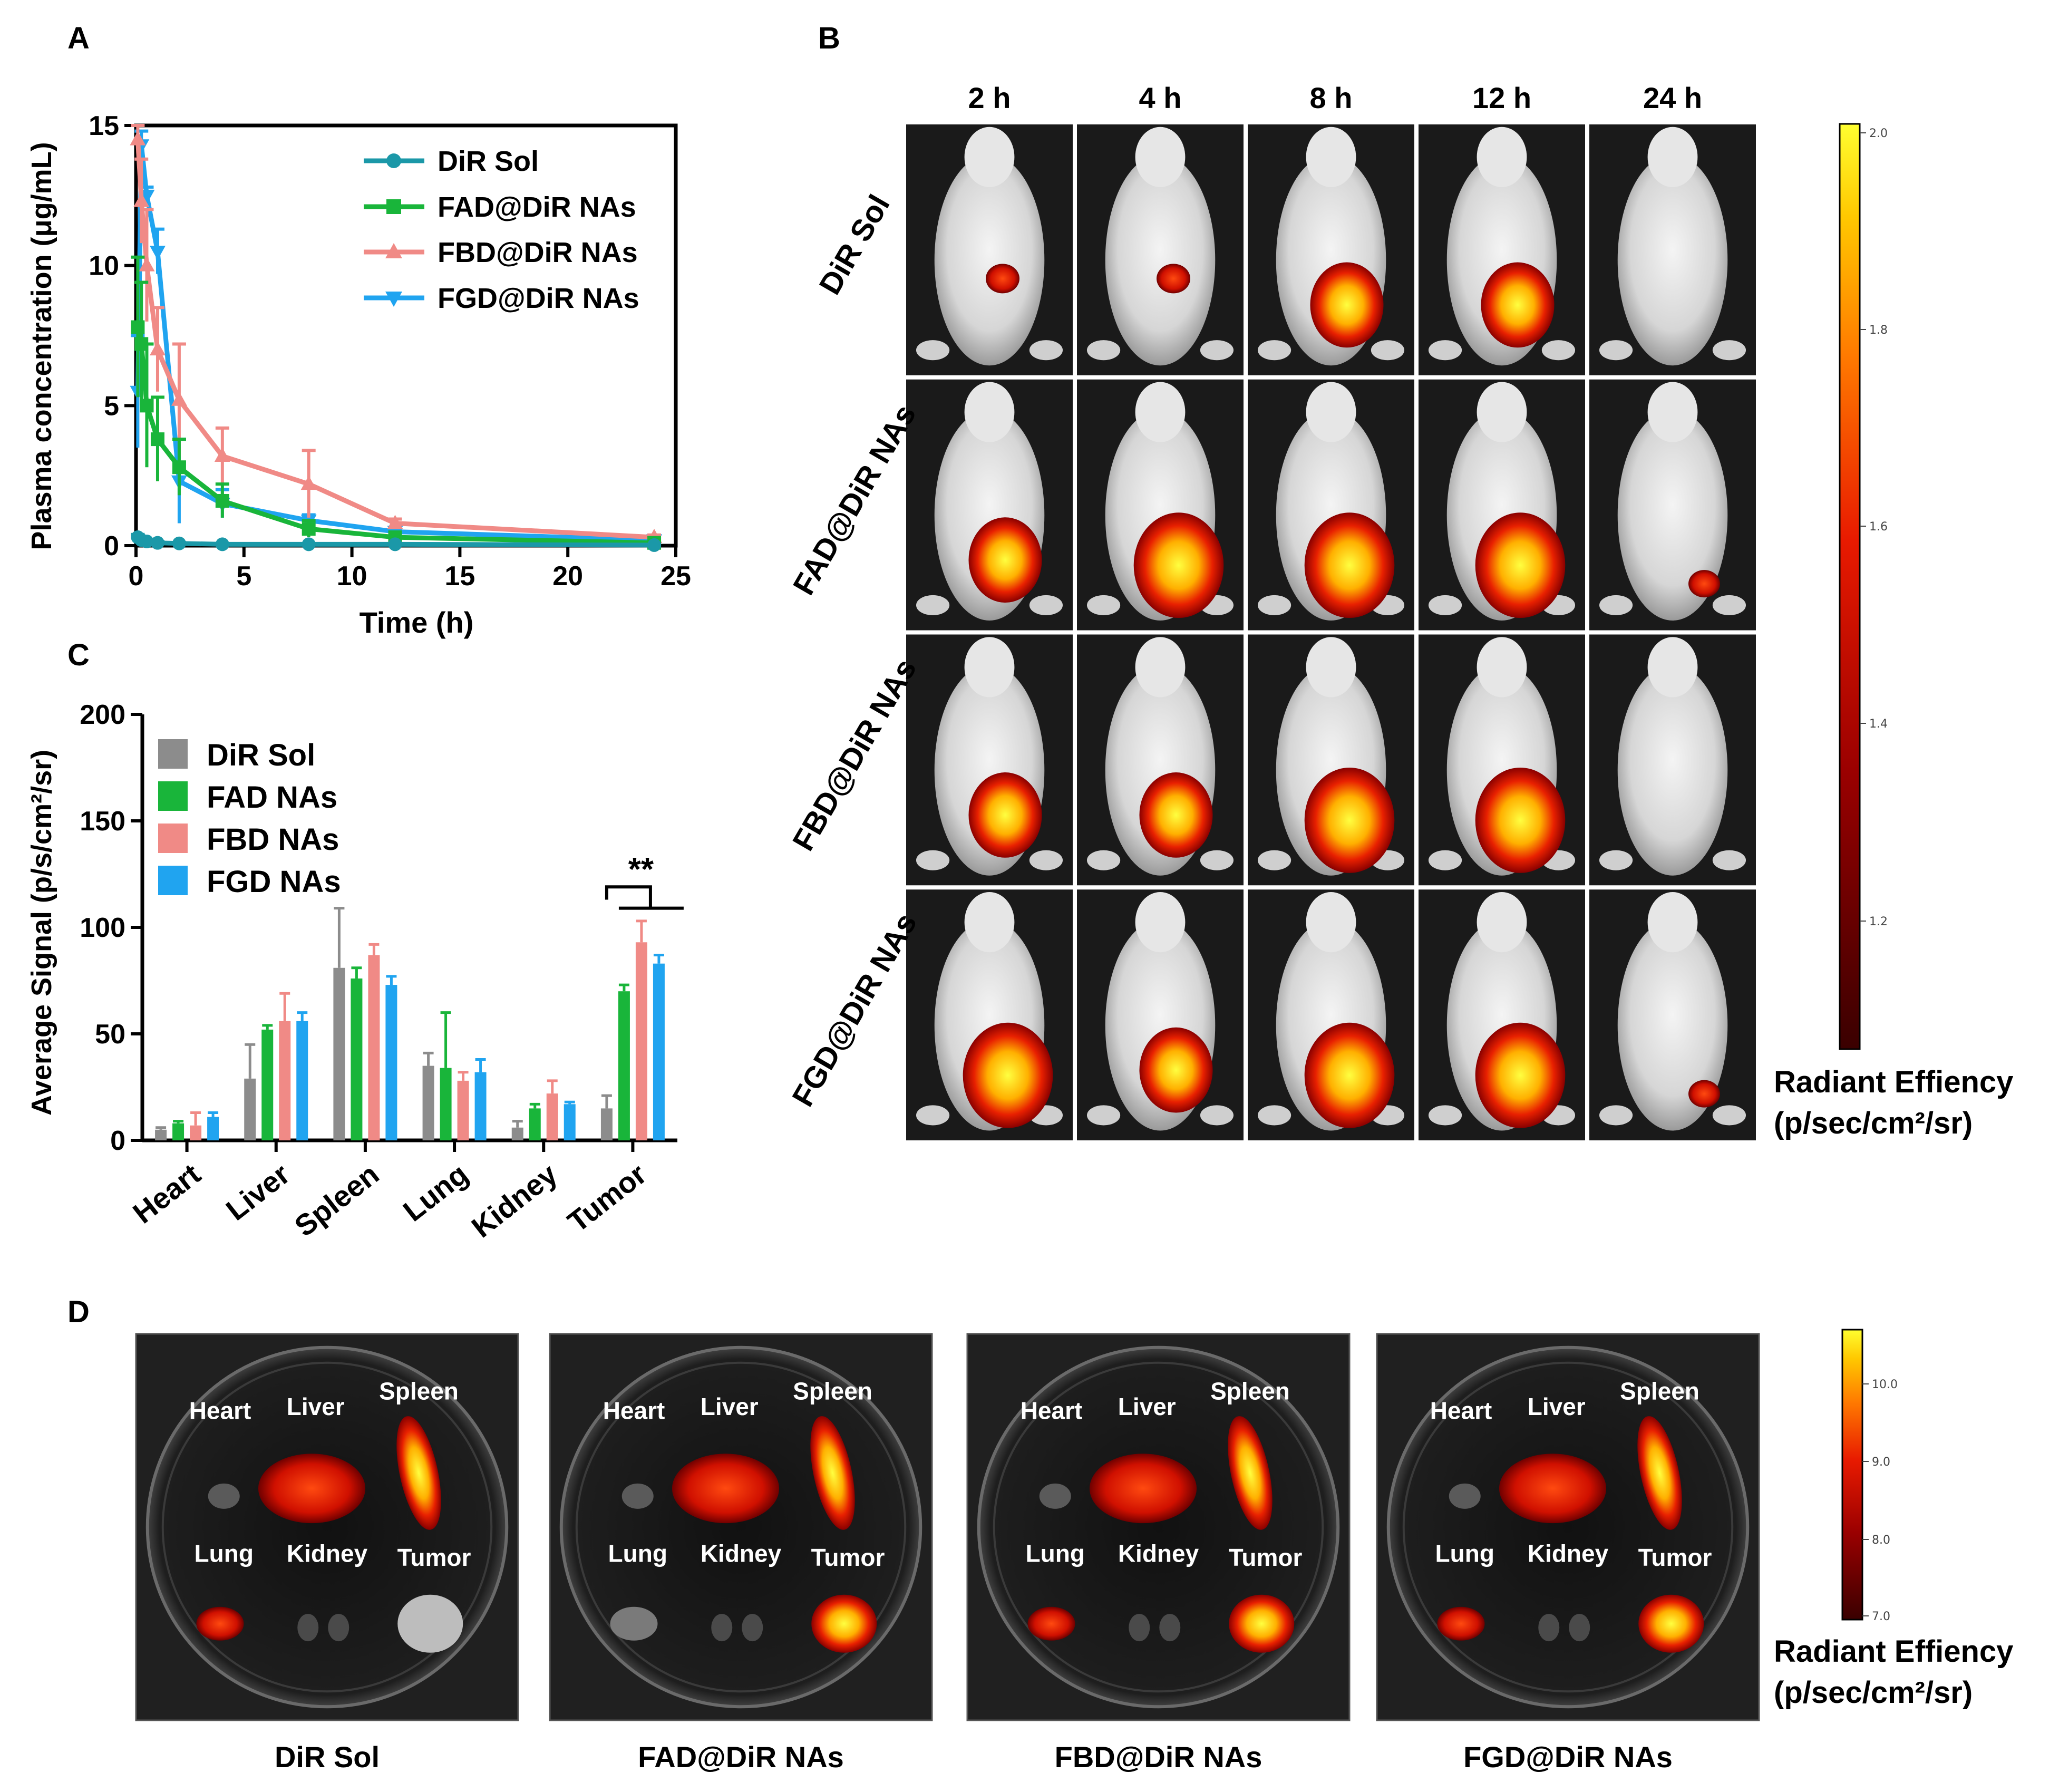 Image resolution: width=2059 pixels, height=1792 pixels. What do you see at coordinates (637, 1553) in the screenshot?
I see `organ-label-lung: Lung` at bounding box center [637, 1553].